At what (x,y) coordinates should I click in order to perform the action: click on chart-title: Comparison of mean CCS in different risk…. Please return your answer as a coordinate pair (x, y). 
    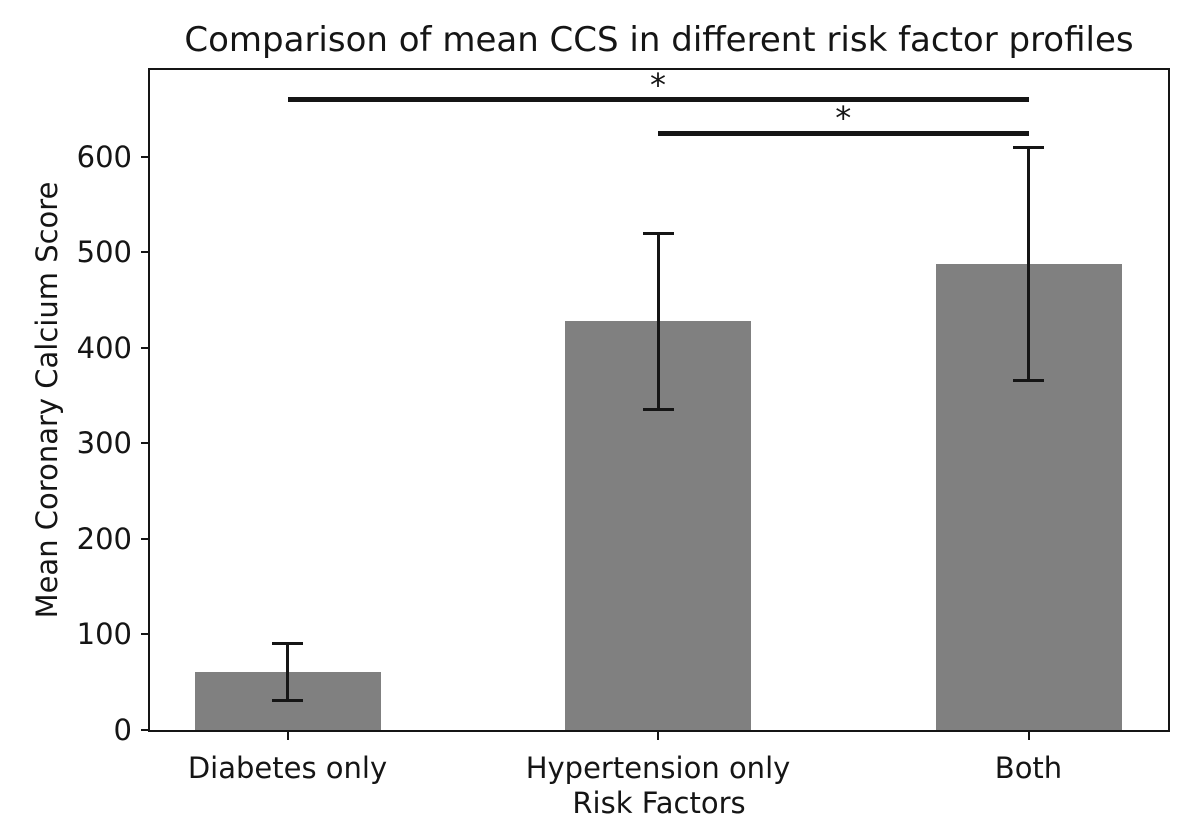
    Looking at the image, I should click on (659, 40).